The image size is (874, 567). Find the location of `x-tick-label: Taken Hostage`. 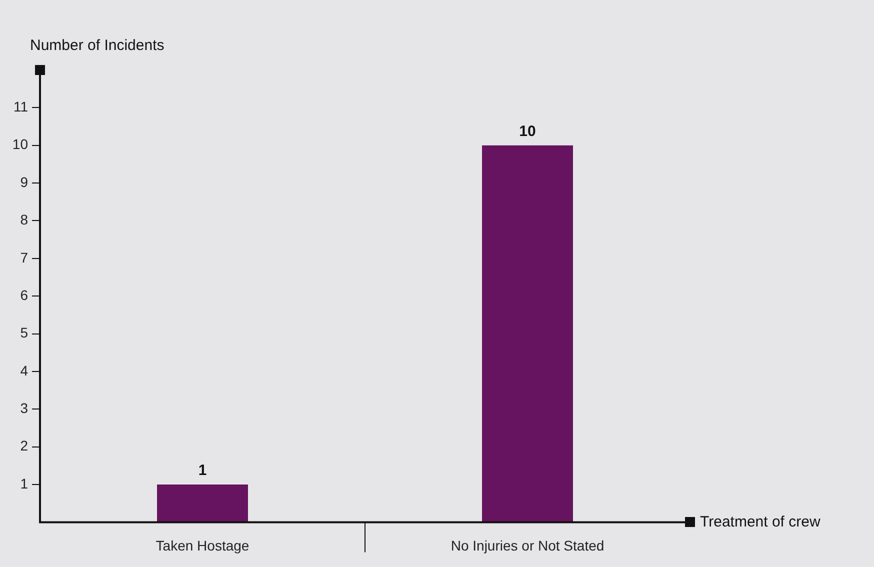

x-tick-label: Taken Hostage is located at coordinates (203, 545).